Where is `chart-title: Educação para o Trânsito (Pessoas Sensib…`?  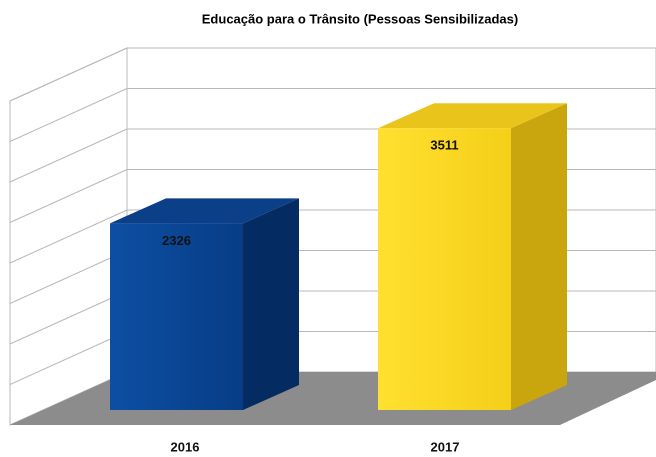 chart-title: Educação para o Trânsito (Pessoas Sensib… is located at coordinates (360, 18).